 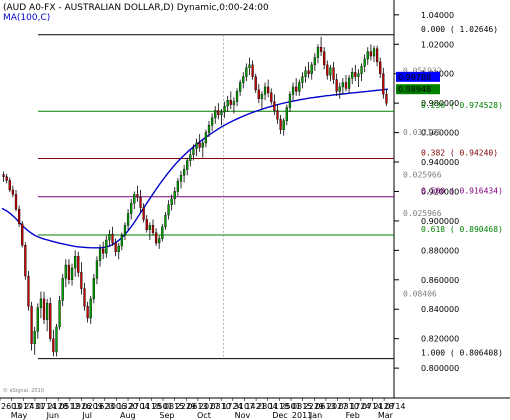 What do you see at coordinates (92, 406) in the screenshot?
I see `x-day-label: 0209` at bounding box center [92, 406].